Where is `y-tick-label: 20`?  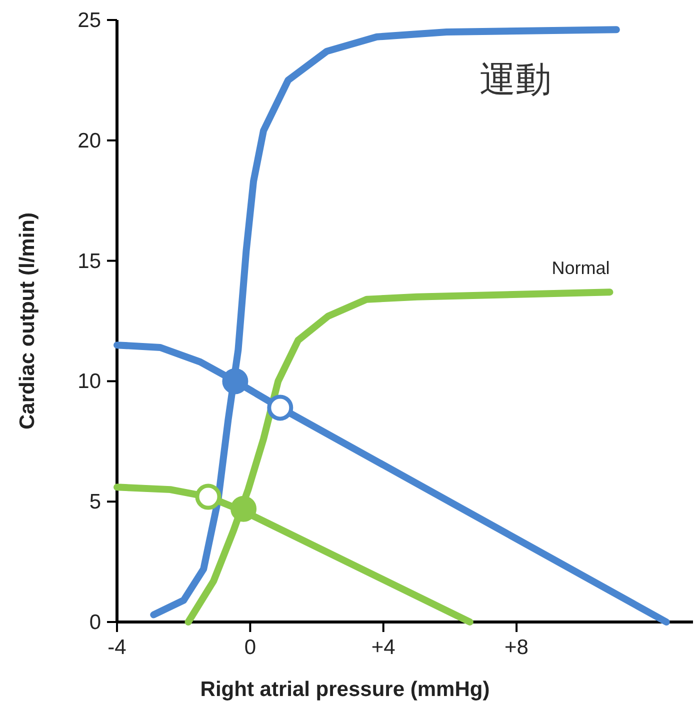 y-tick-label: 20 is located at coordinates (89, 140).